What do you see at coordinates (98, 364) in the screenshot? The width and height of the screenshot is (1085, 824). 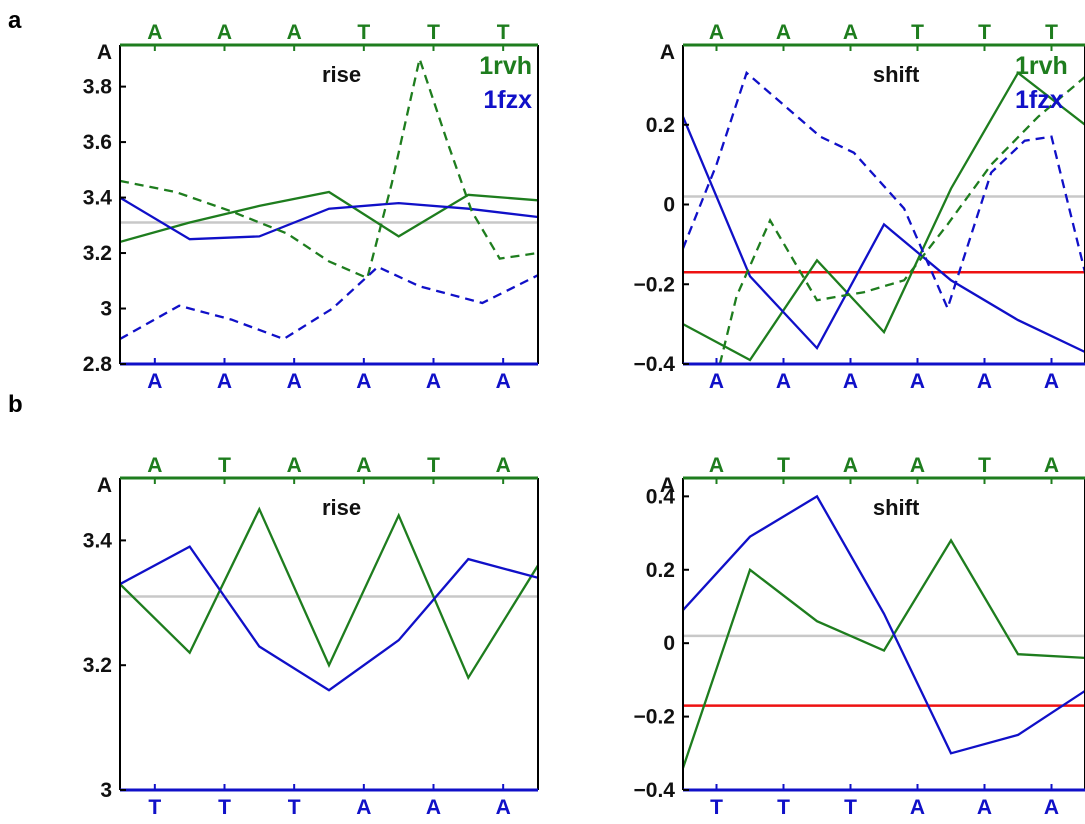 I see `y-tick-label: 2.8` at bounding box center [98, 364].